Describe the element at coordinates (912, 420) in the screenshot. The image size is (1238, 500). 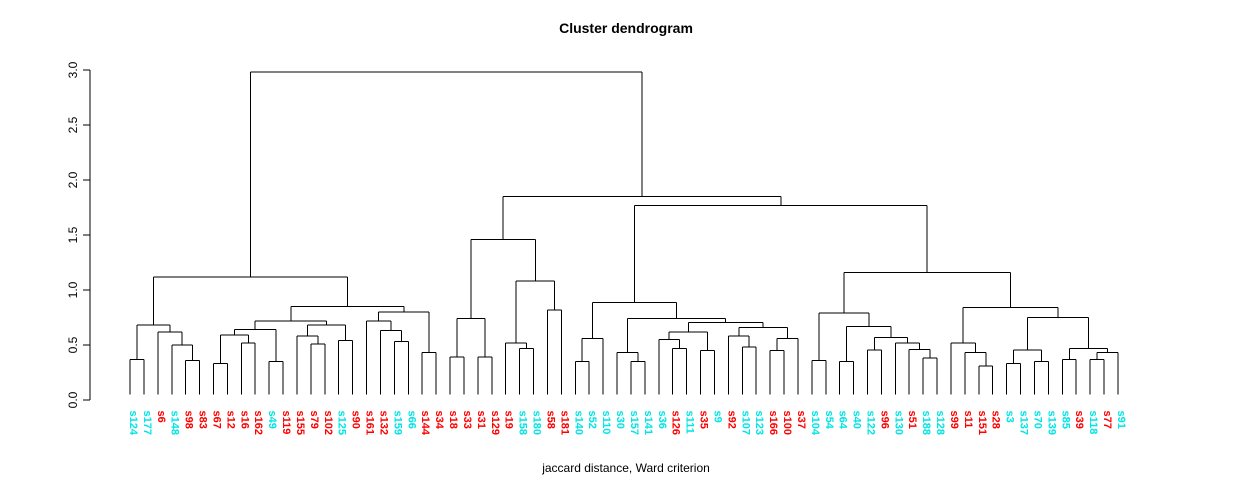
I see `leaf-label: s51` at that location.